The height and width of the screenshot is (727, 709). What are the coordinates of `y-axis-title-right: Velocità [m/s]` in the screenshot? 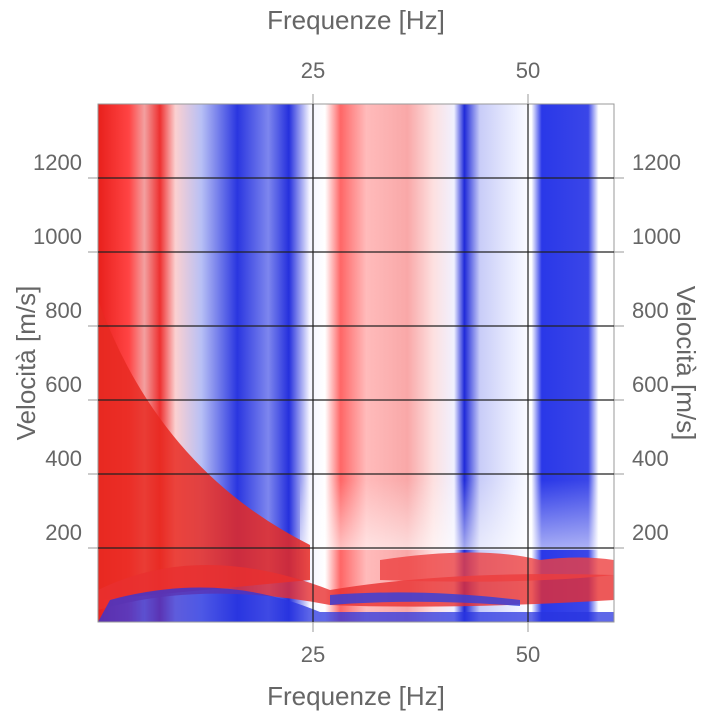 It's located at (686, 363).